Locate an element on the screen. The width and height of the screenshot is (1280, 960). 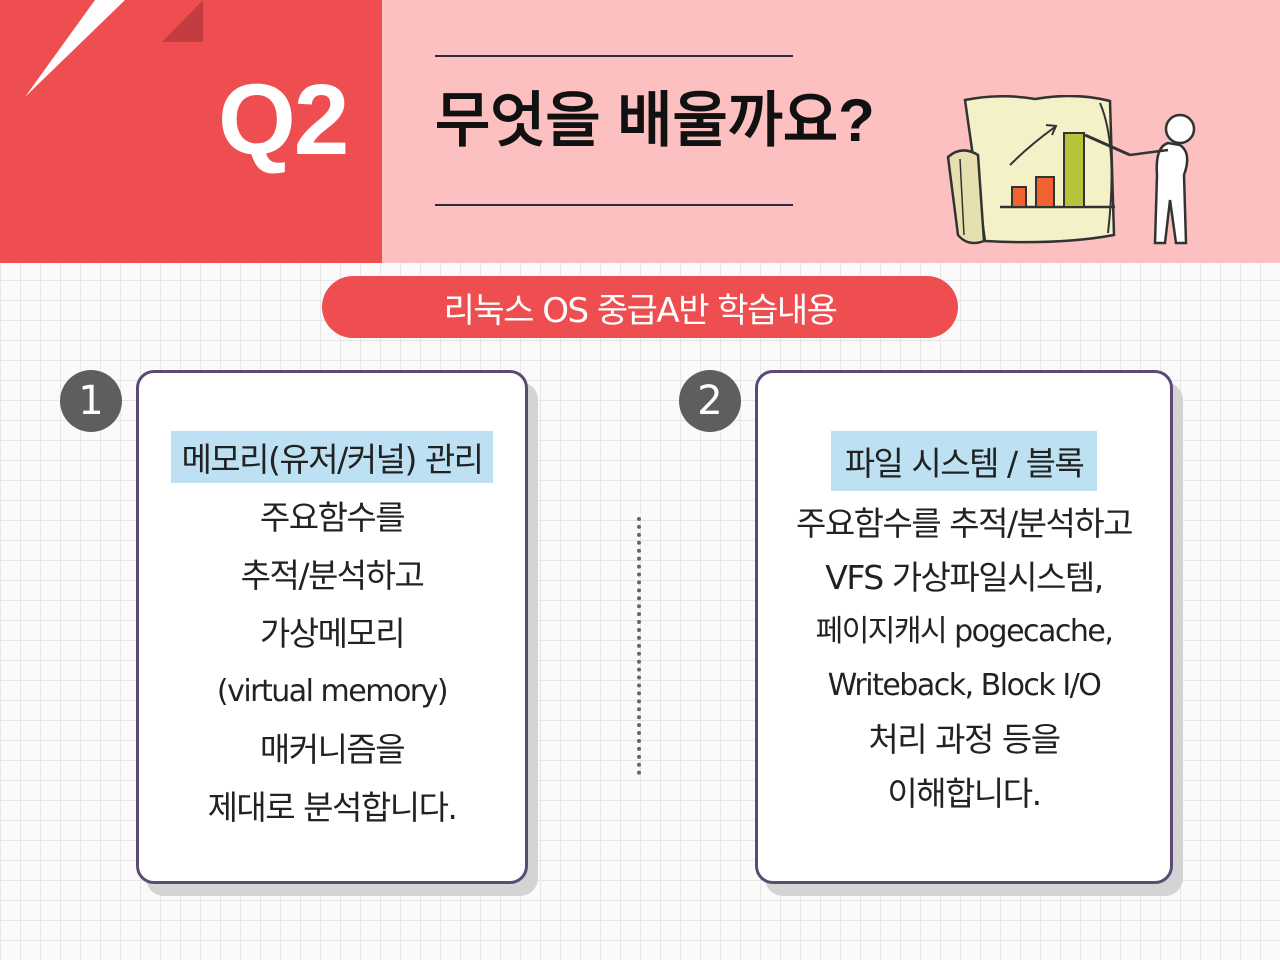
card-line: 페이지캐시 pogecache, is located at coordinates (964, 631).